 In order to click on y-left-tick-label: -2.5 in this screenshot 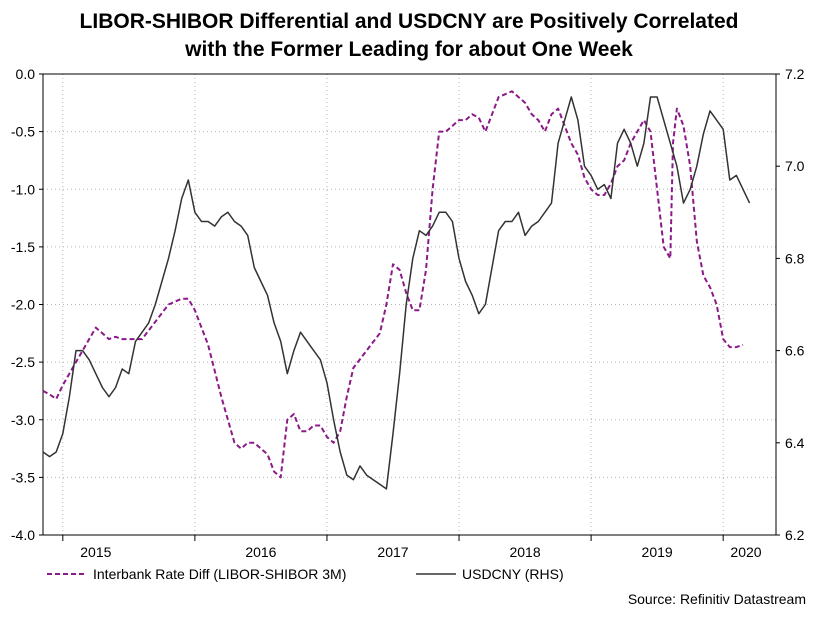, I will do `click(23, 362)`.